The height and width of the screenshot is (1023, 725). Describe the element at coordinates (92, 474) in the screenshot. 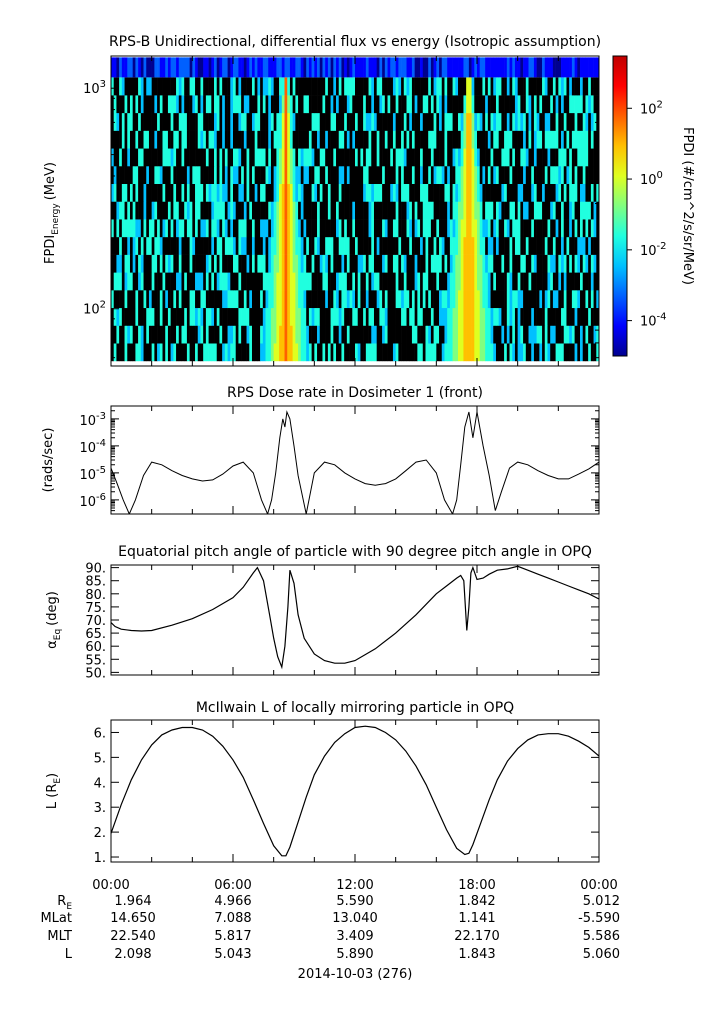

I see `y-tick-label: 10⁻⁵` at that location.